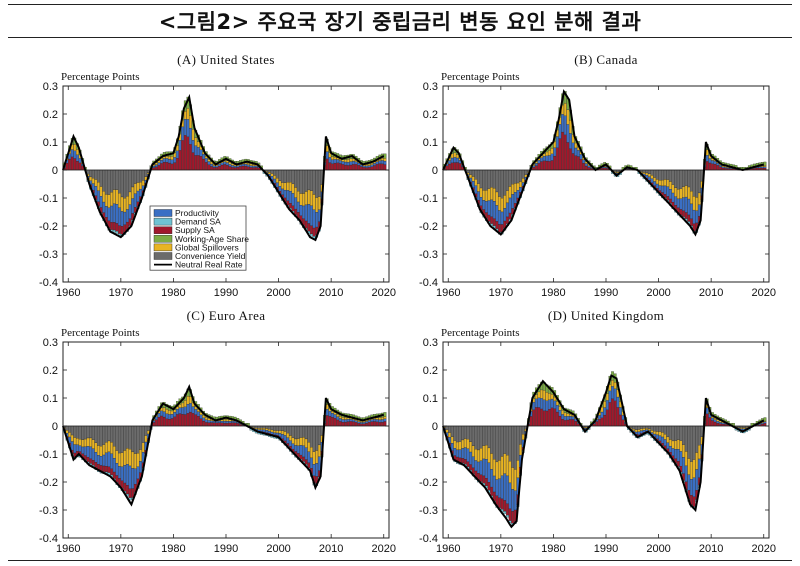  I want to click on x-tick-label: 1980, so click(173, 293).